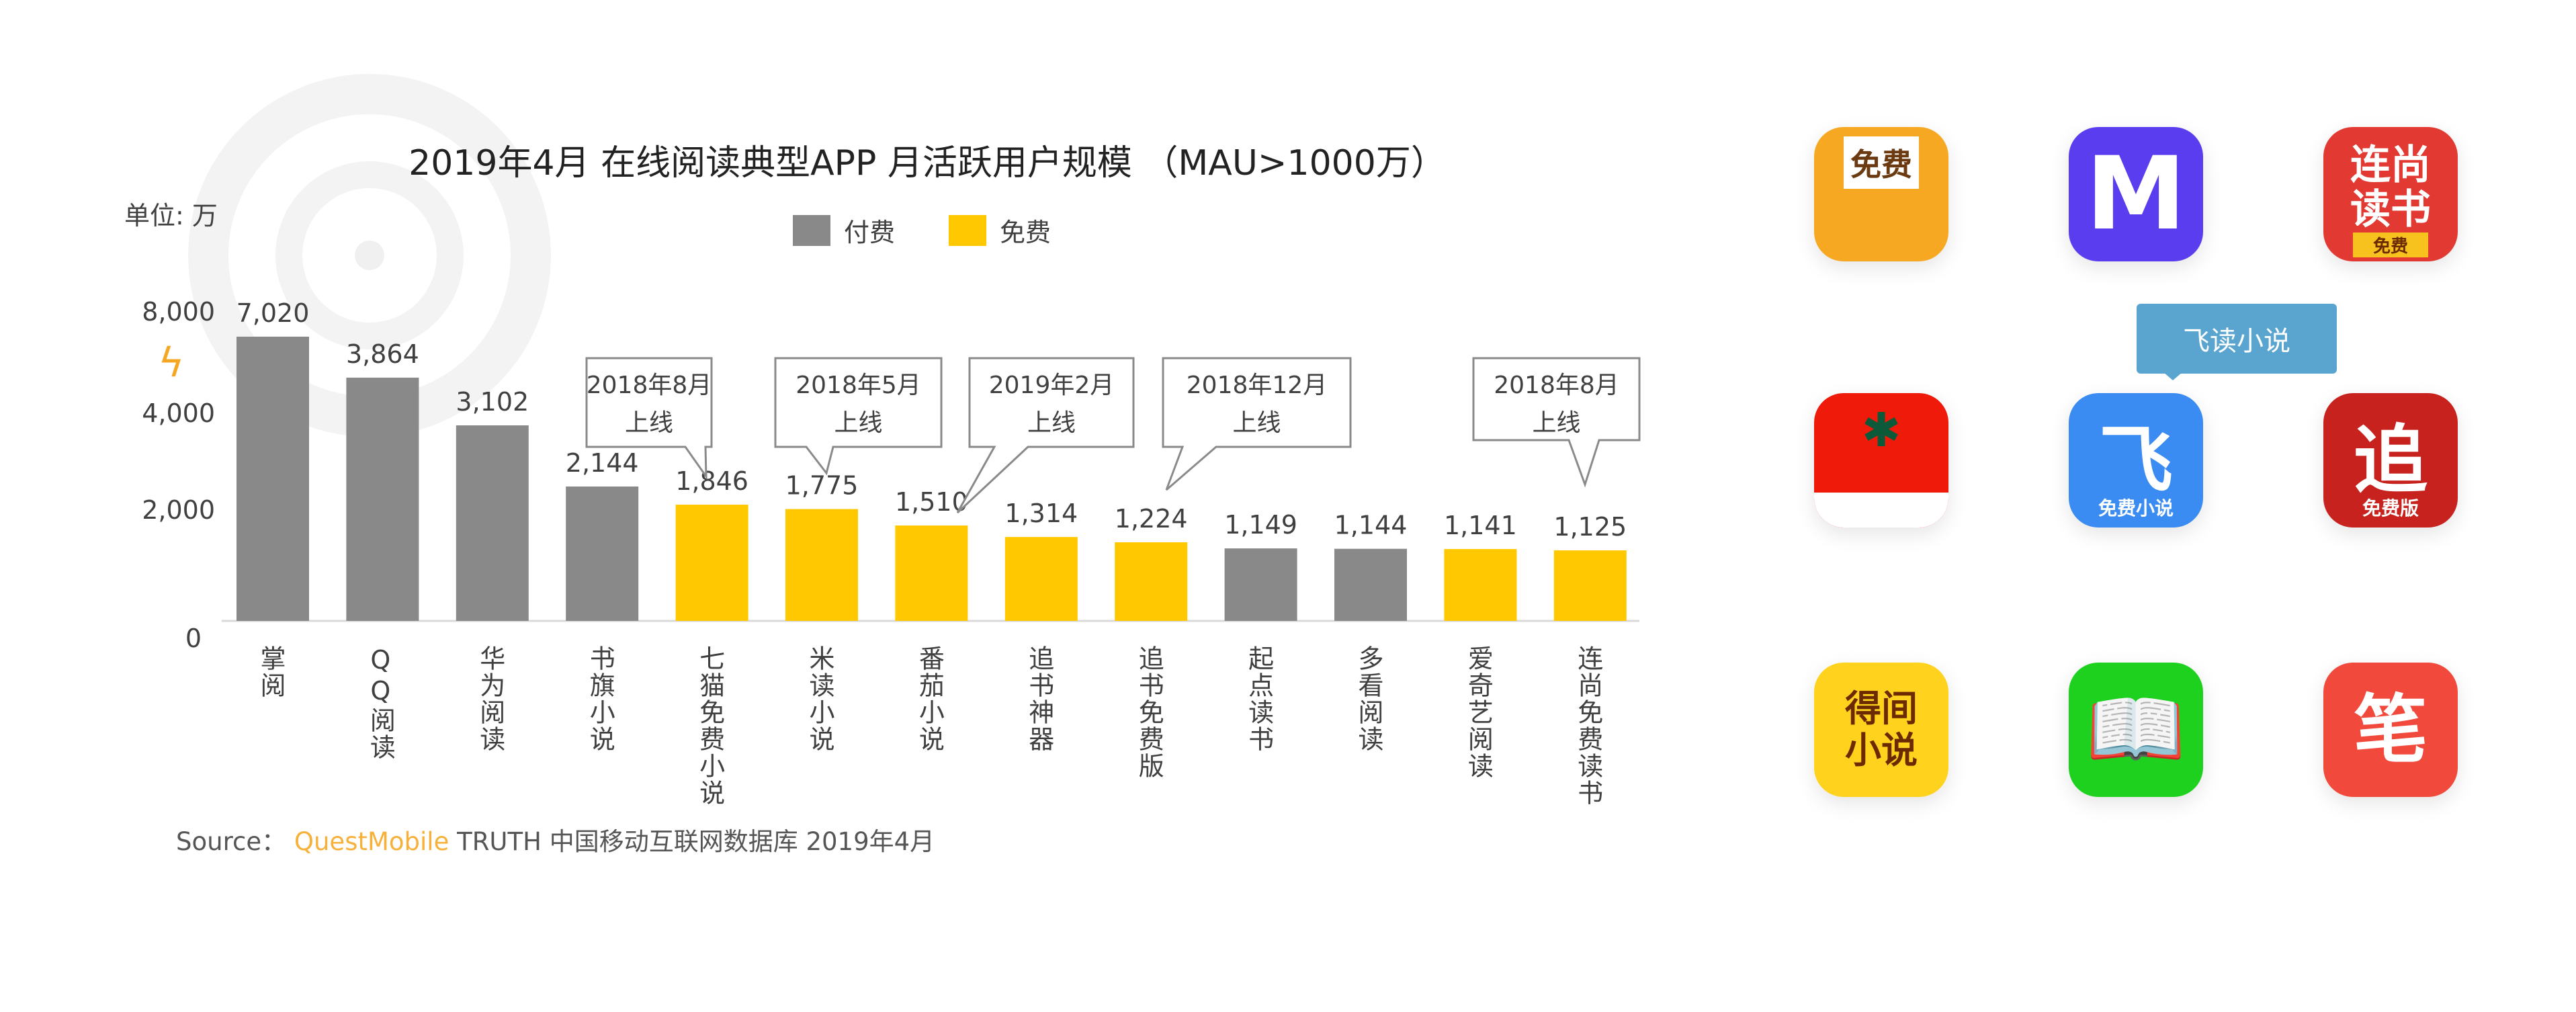  What do you see at coordinates (710, 725) in the screenshot?
I see `x-tick-label: 七猫免费小说` at bounding box center [710, 725].